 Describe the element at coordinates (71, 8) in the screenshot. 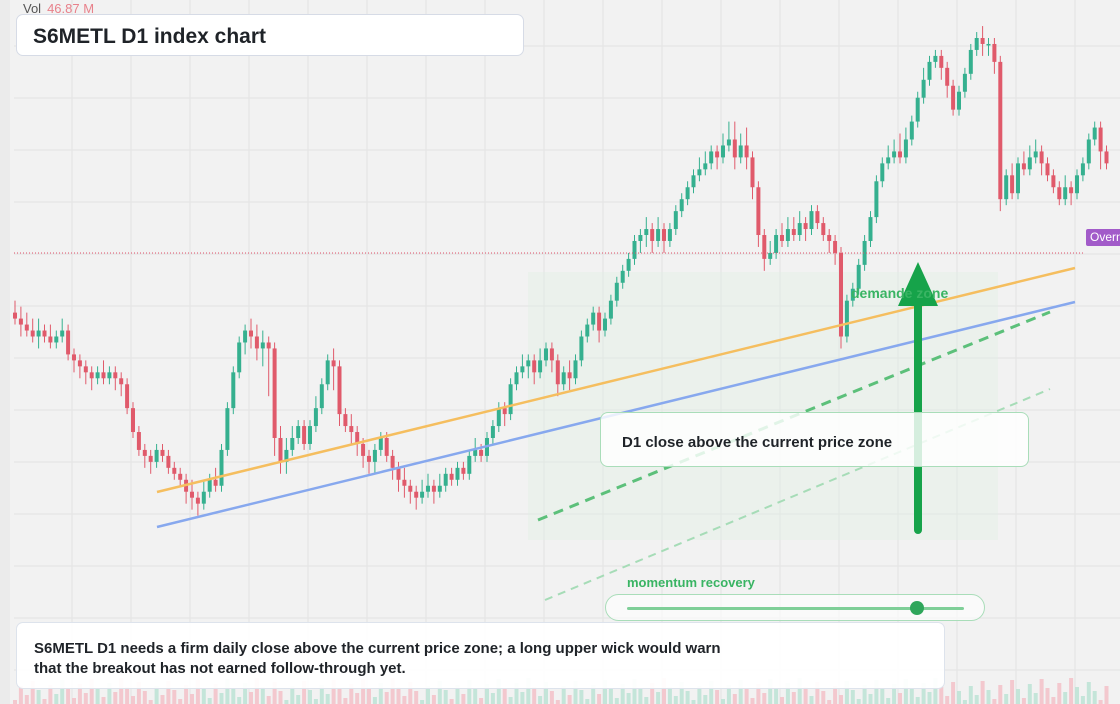

I see `volume-value: 46.87 M` at that location.